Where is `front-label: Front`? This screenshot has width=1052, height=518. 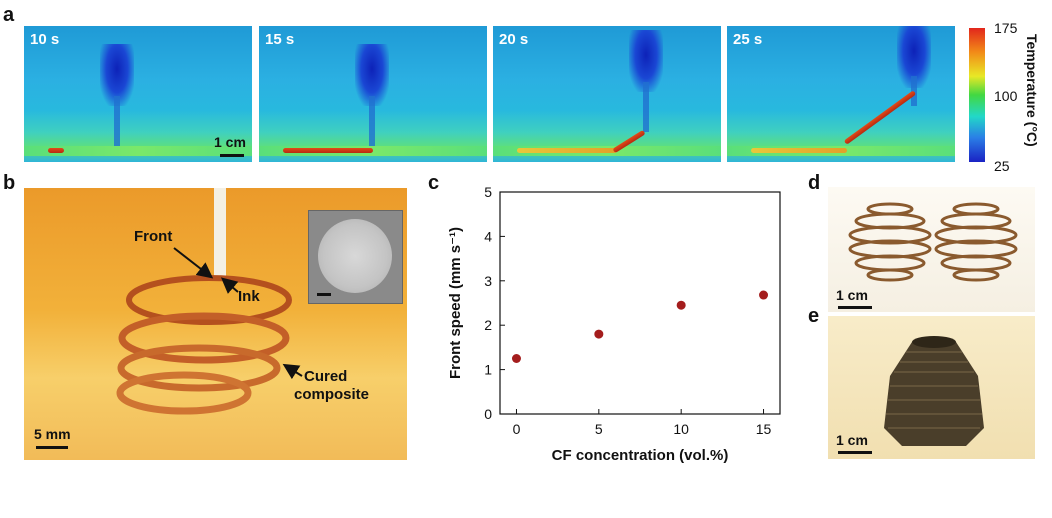 front-label: Front is located at coordinates (153, 236).